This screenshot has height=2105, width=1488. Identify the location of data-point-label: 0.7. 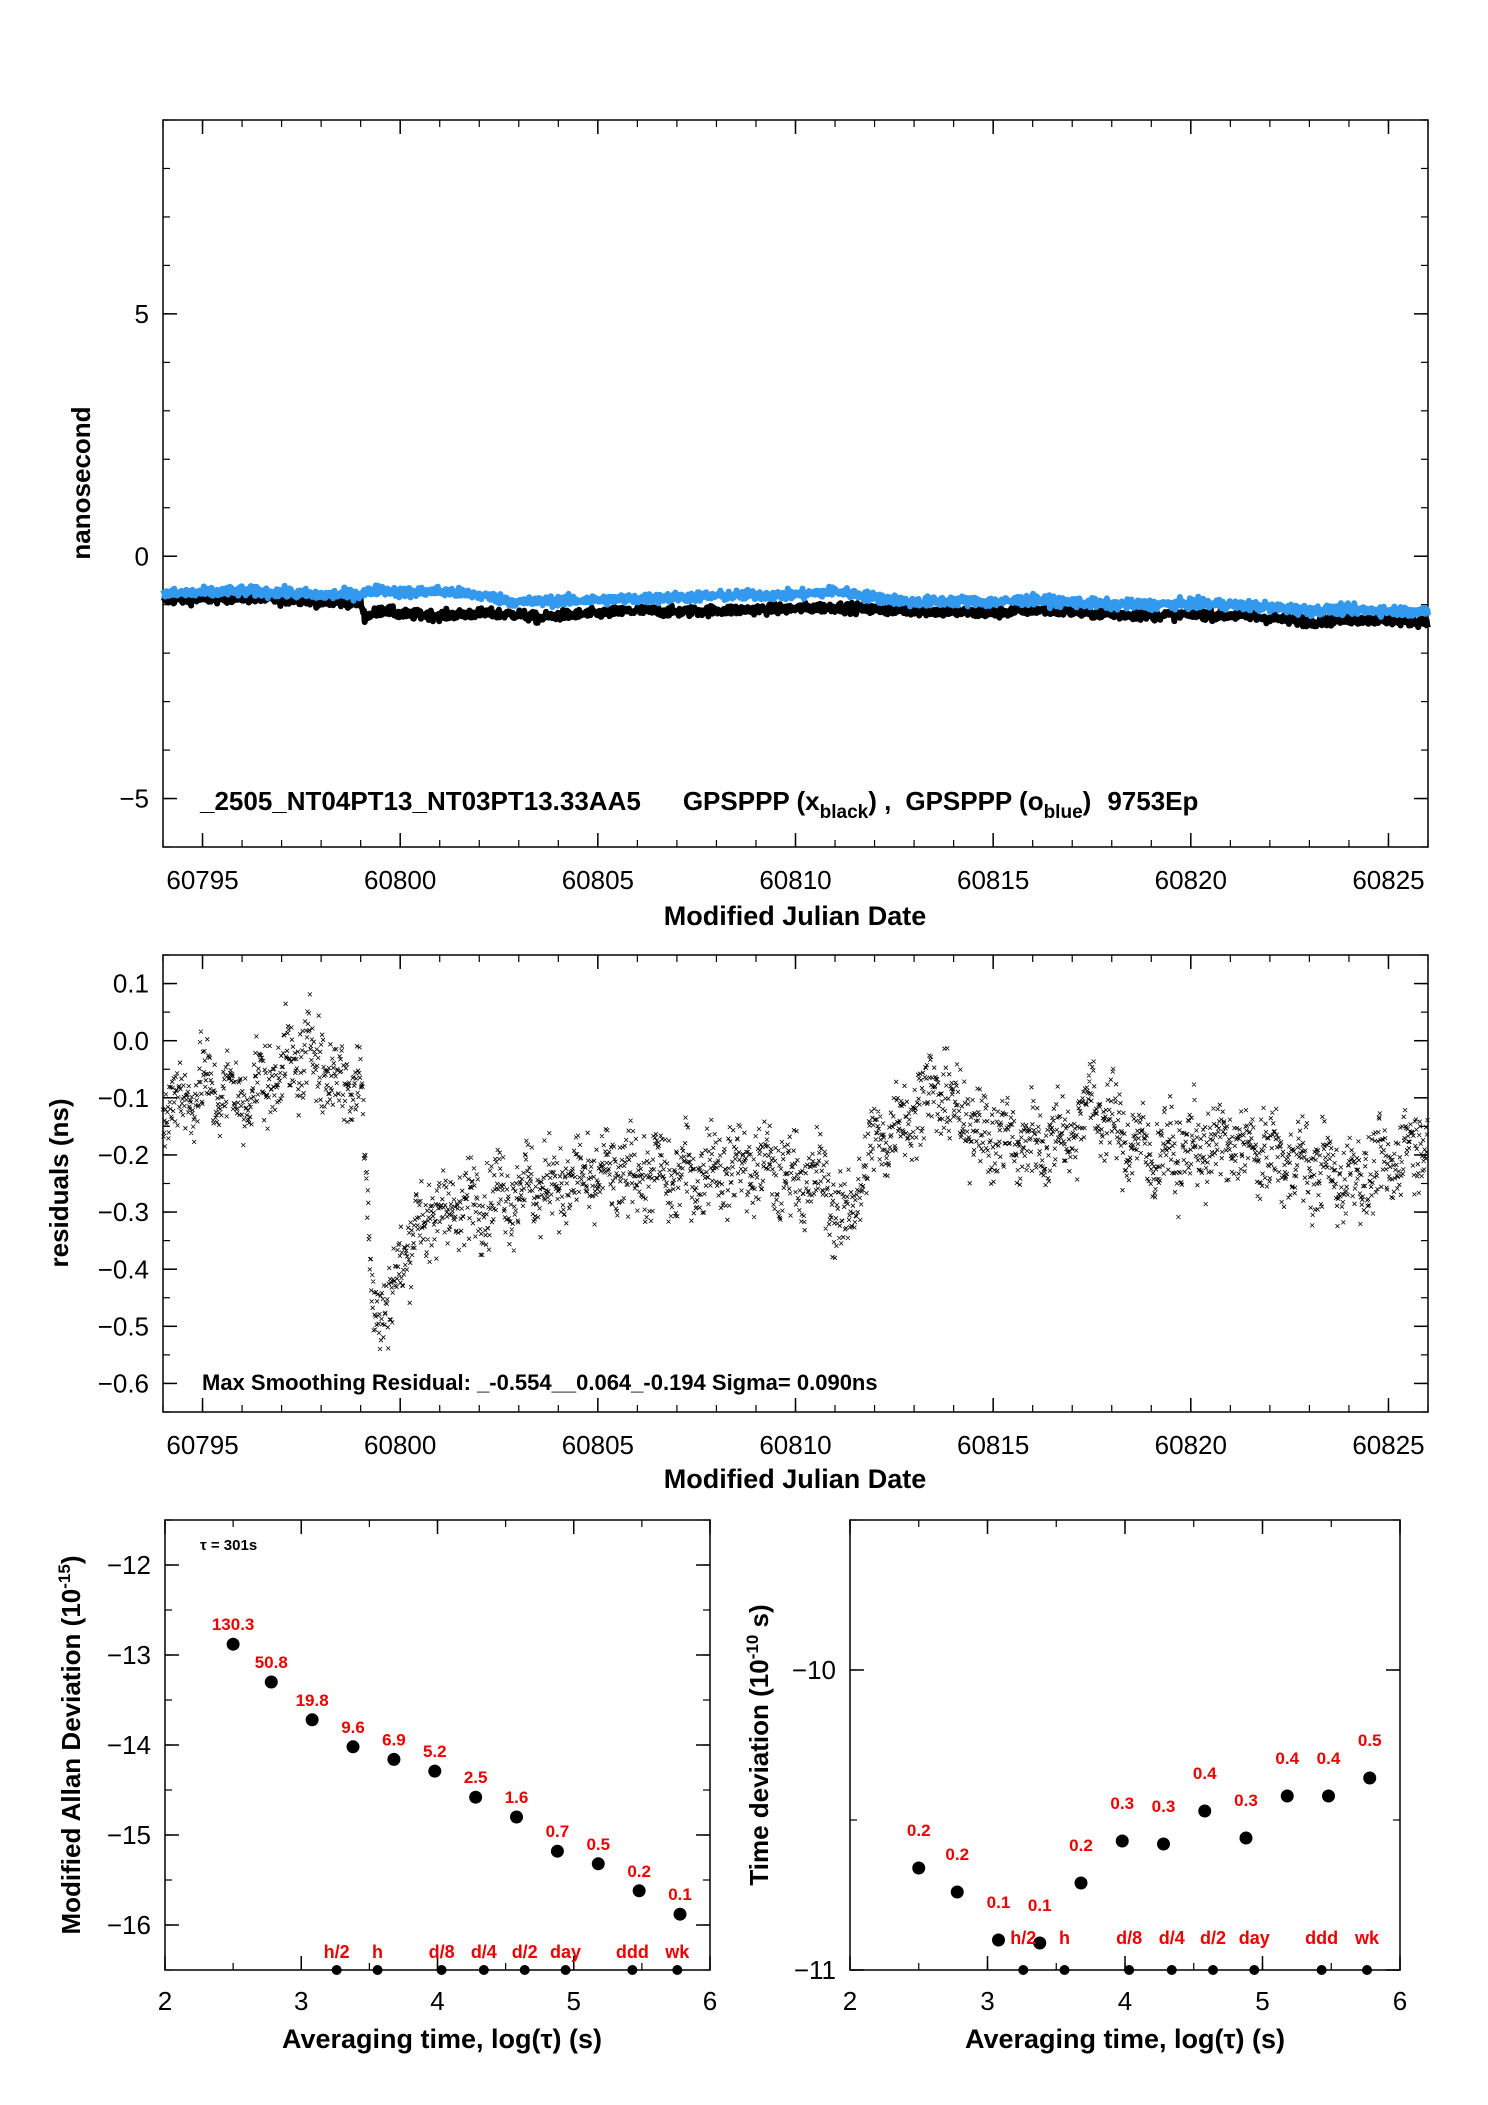
(558, 1831).